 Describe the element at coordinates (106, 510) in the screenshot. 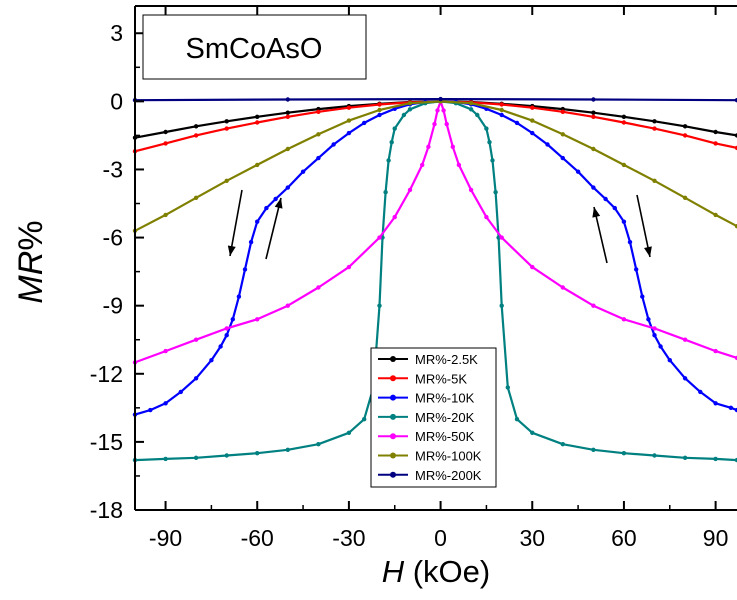

I see `y-tick-label-7: -18` at that location.